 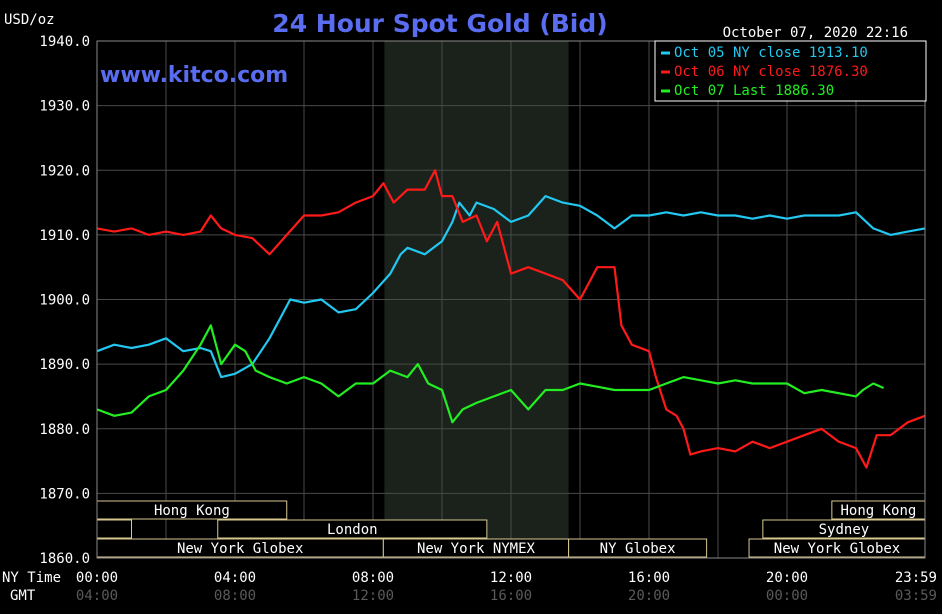 What do you see at coordinates (511, 578) in the screenshot?
I see `x-tick-label-ny: 12:00` at bounding box center [511, 578].